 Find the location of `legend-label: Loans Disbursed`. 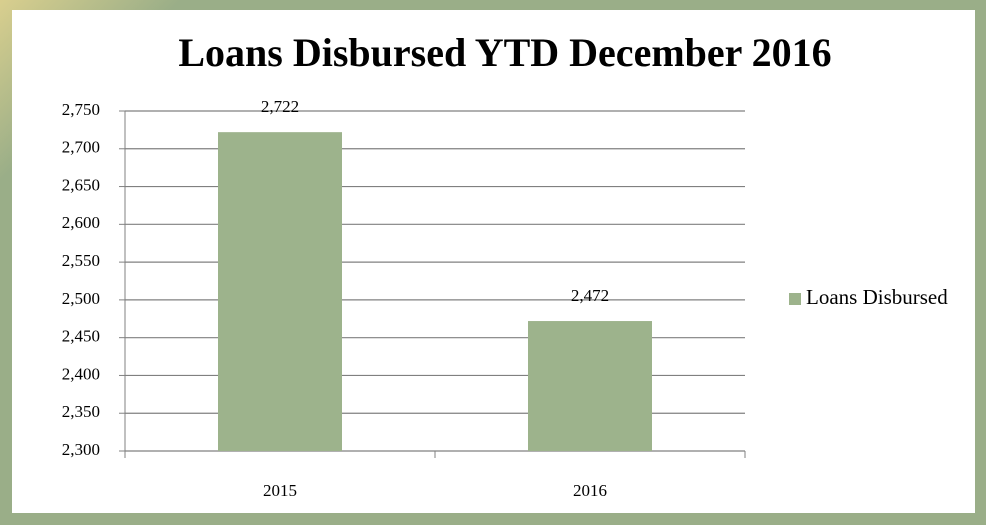

legend-label: Loans Disbursed is located at coordinates (877, 297).